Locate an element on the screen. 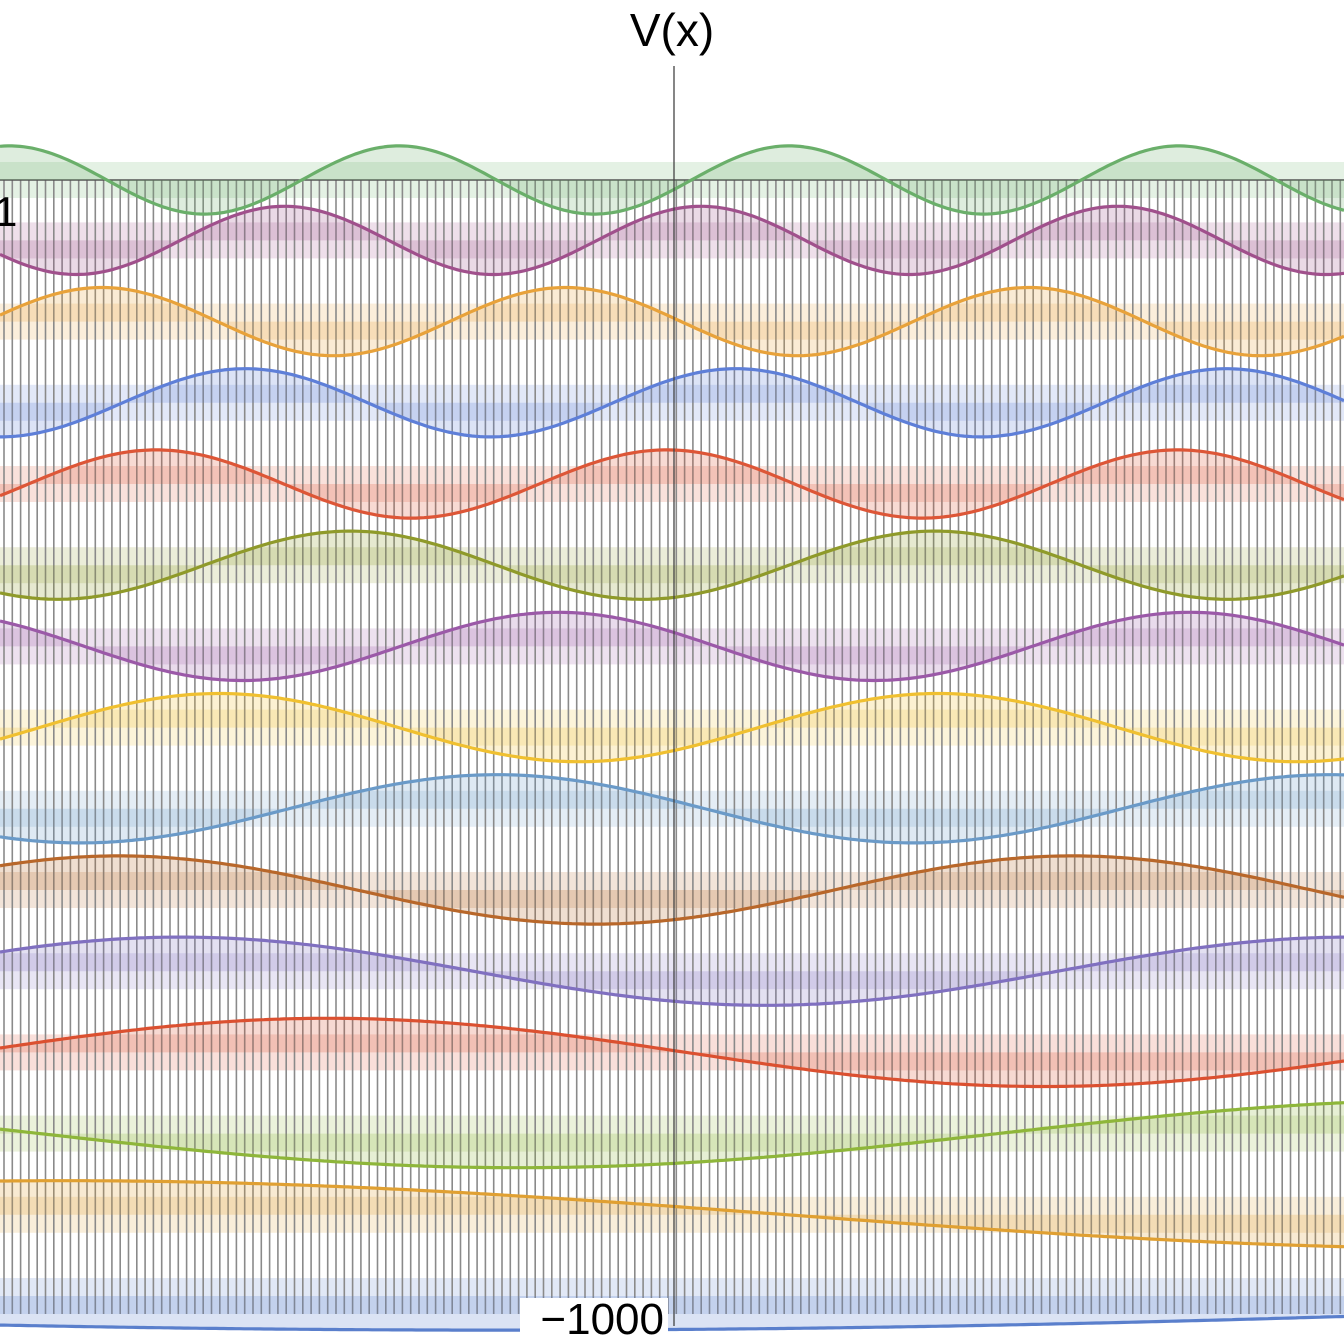  tick-label-bottom: −1000 is located at coordinates (602, 1319).